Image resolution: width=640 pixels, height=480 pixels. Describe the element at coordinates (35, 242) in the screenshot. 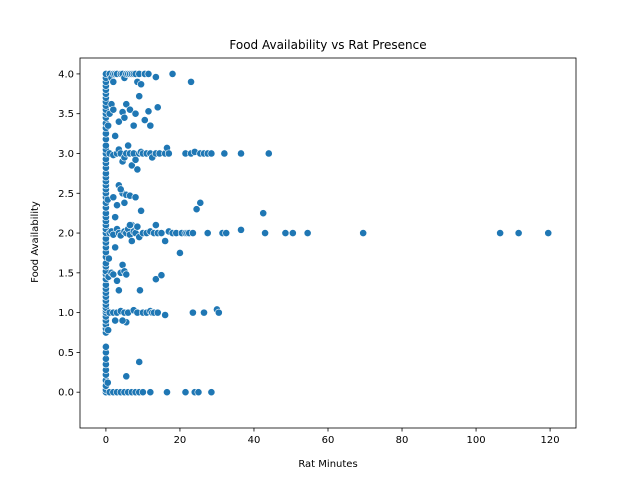

I see `y-axis-label: Food Availability` at that location.